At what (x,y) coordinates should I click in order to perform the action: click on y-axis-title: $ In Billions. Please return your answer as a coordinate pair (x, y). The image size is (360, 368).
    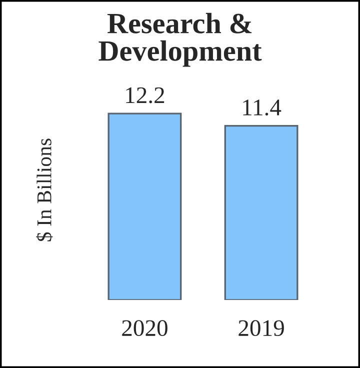
    Looking at the image, I should click on (44, 190).